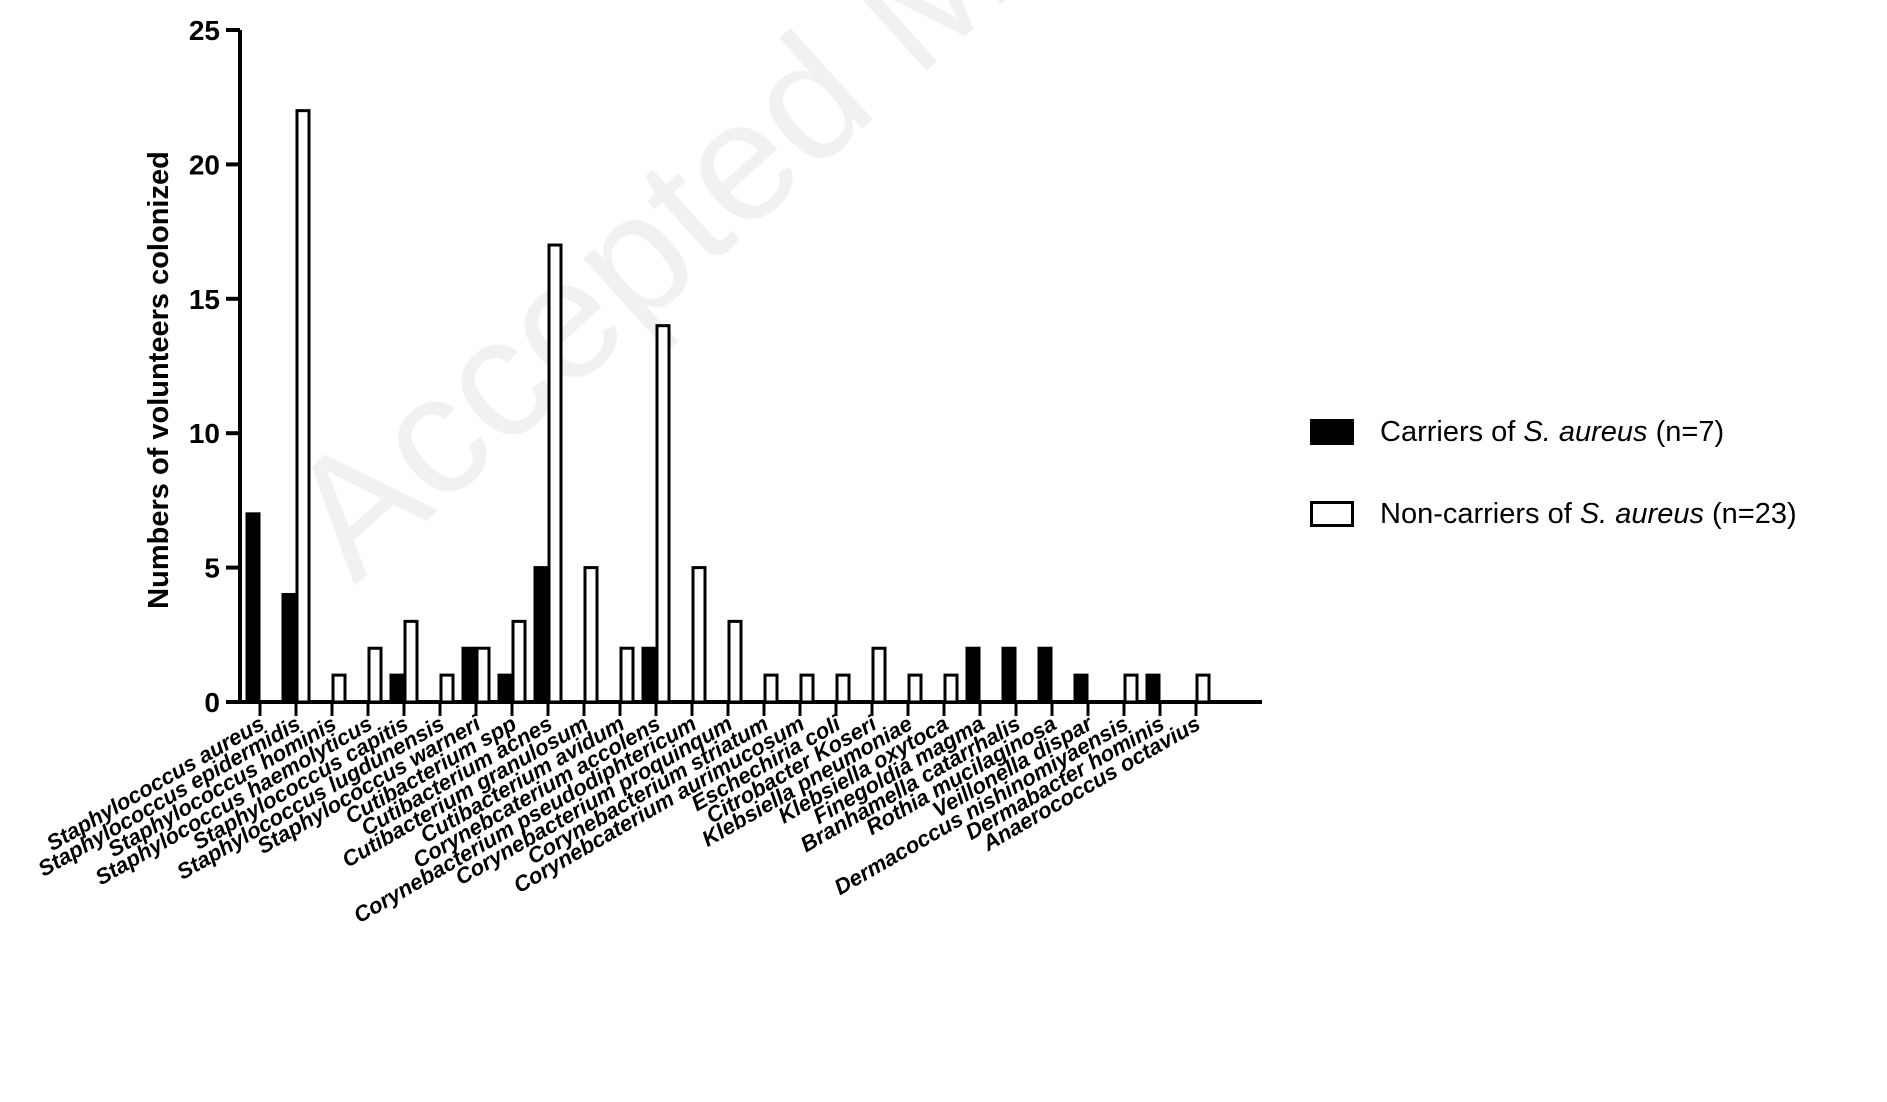 The width and height of the screenshot is (1887, 1102). Describe the element at coordinates (212, 702) in the screenshot. I see `y-tick-label: 0` at that location.